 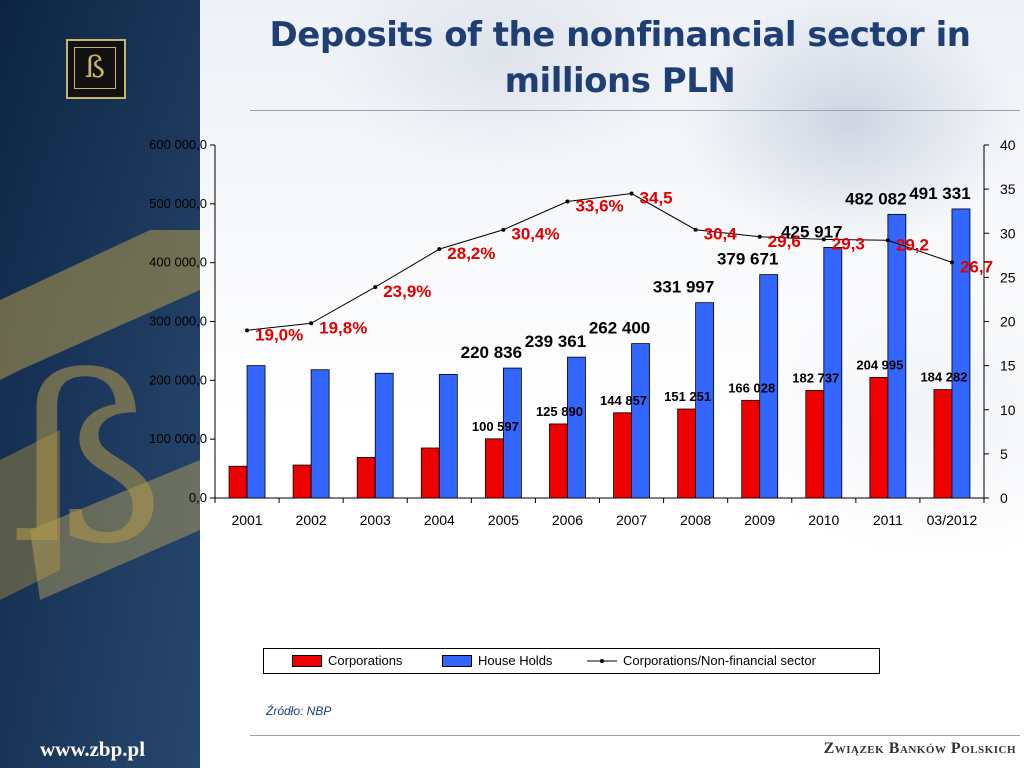 What do you see at coordinates (719, 660) in the screenshot?
I see `legend-label-ratio: Corporations/Non-financial sector` at bounding box center [719, 660].